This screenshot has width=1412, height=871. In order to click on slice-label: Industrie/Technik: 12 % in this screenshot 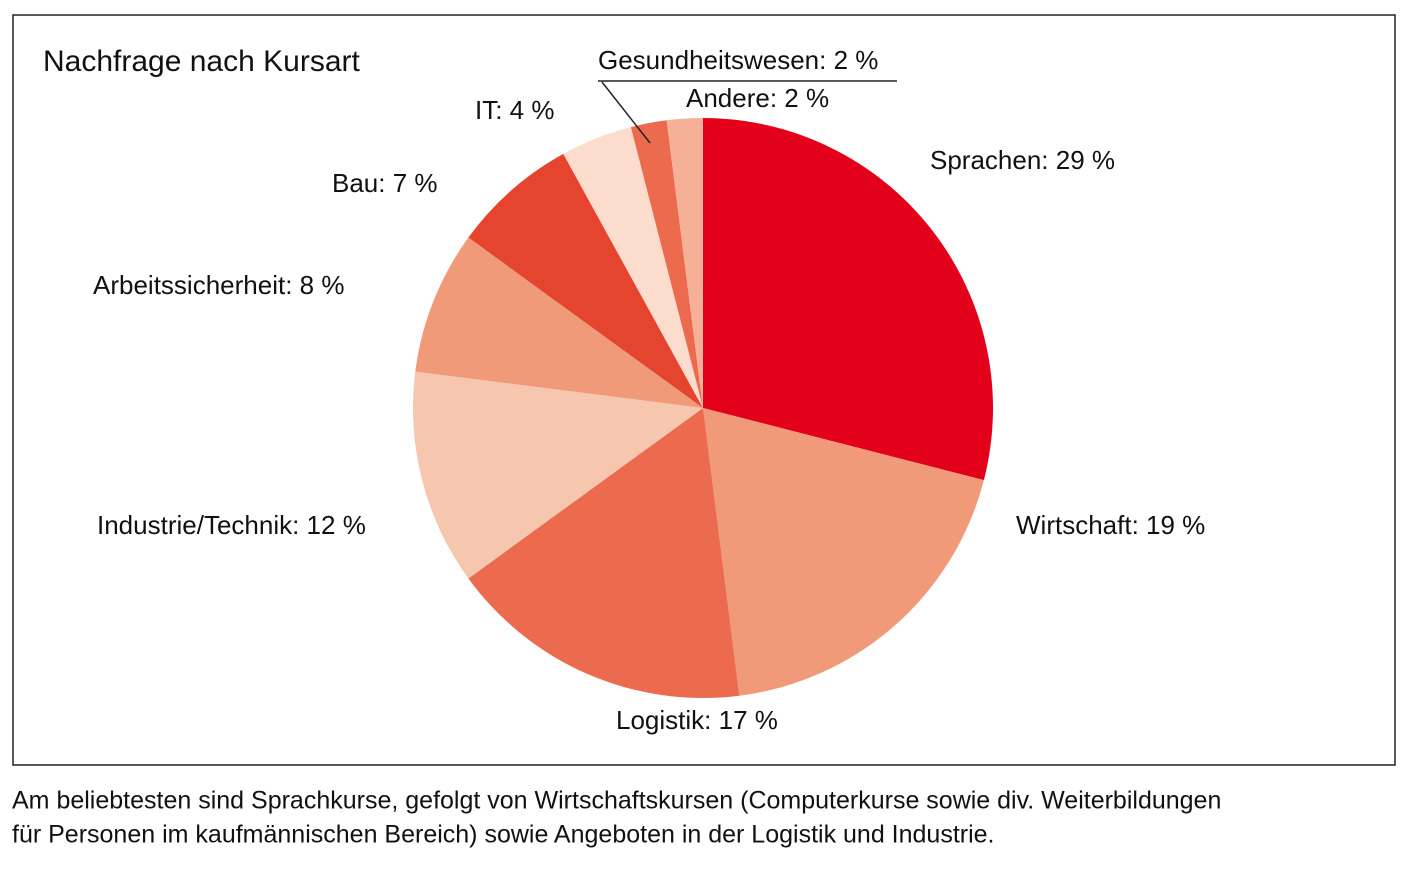, I will do `click(231, 525)`.